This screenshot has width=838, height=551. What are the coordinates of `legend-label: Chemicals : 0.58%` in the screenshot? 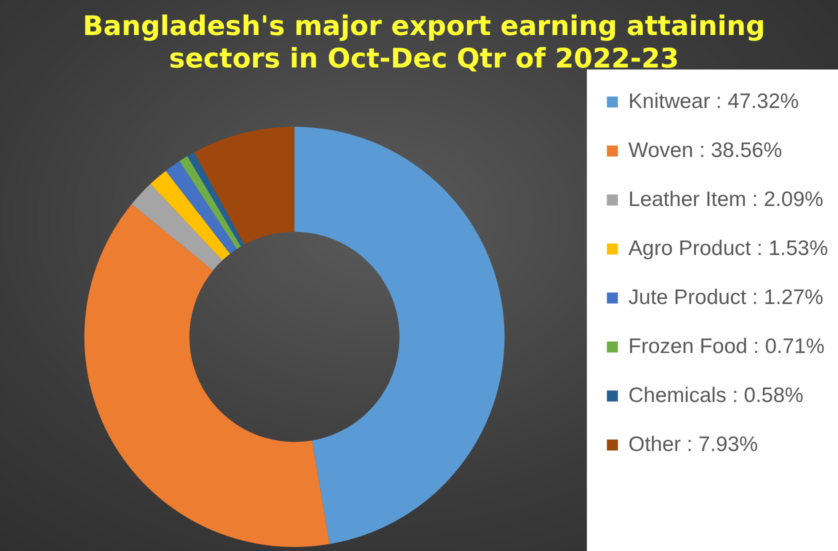 It's located at (716, 395).